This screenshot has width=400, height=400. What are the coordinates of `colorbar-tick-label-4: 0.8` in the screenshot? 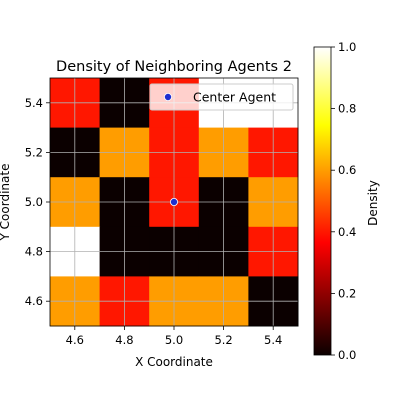 It's located at (347, 109).